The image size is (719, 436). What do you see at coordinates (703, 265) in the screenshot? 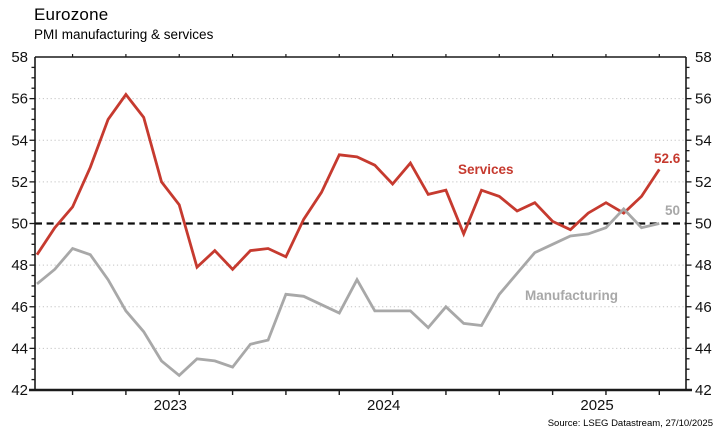
I see `y-axis-label-right: 48` at bounding box center [703, 265].